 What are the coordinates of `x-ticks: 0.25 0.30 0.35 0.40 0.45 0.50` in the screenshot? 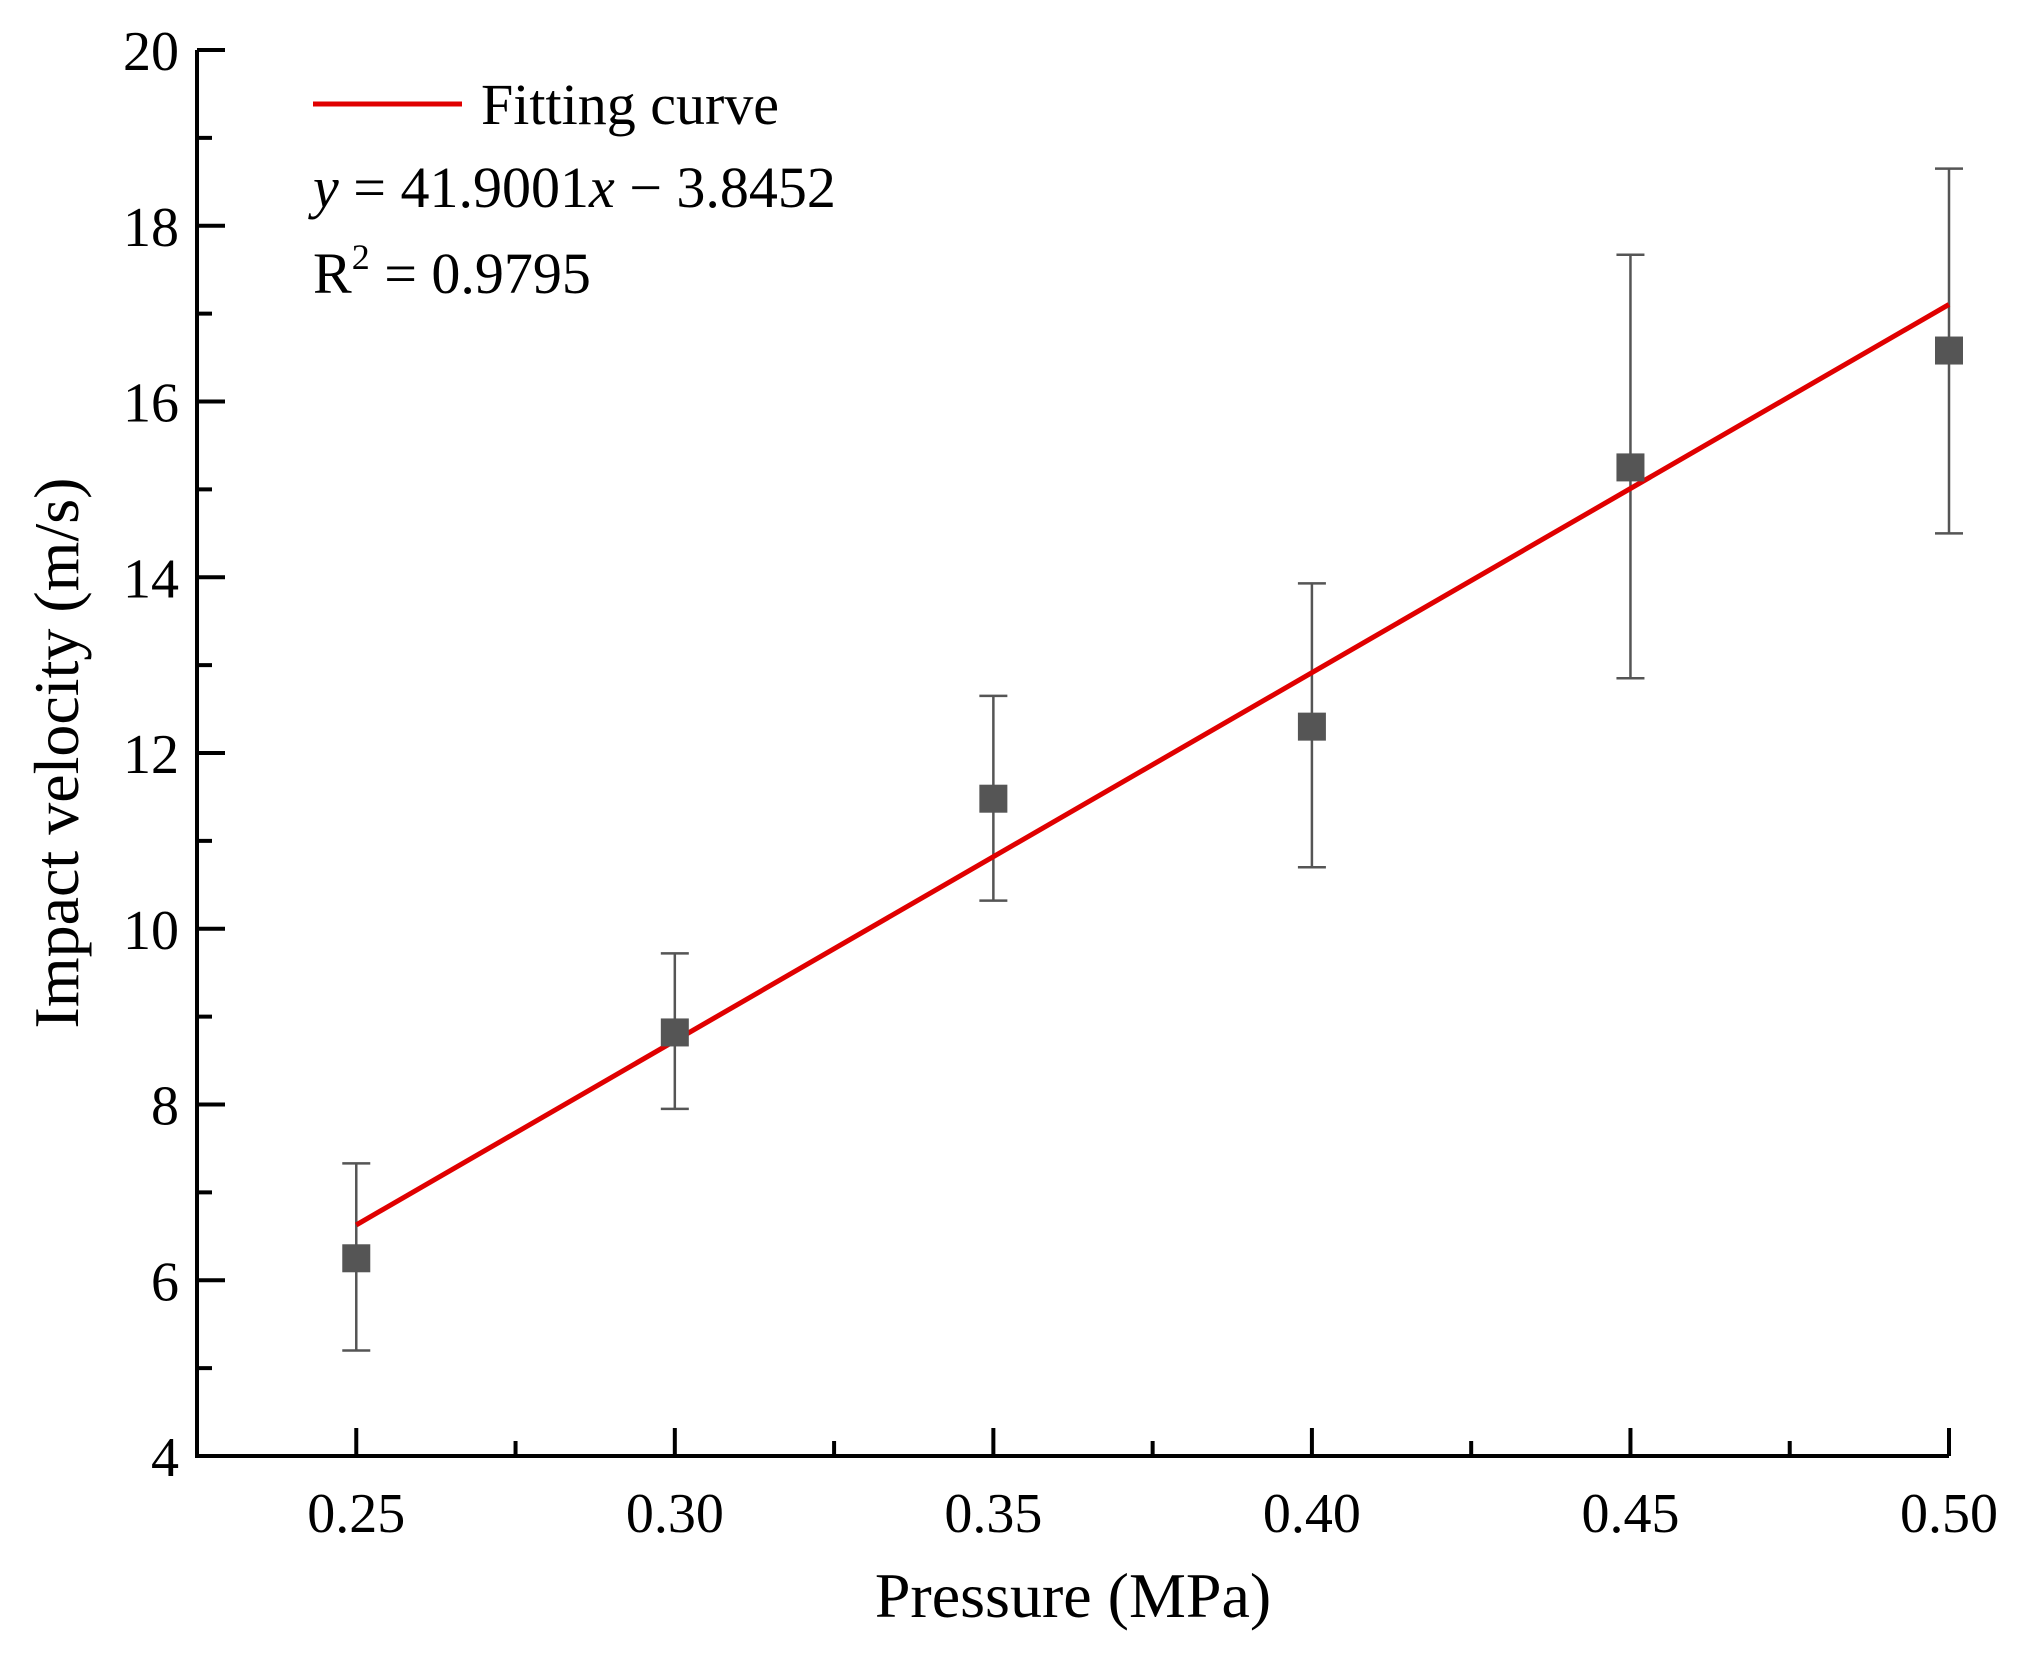 It's located at (1096, 1486).